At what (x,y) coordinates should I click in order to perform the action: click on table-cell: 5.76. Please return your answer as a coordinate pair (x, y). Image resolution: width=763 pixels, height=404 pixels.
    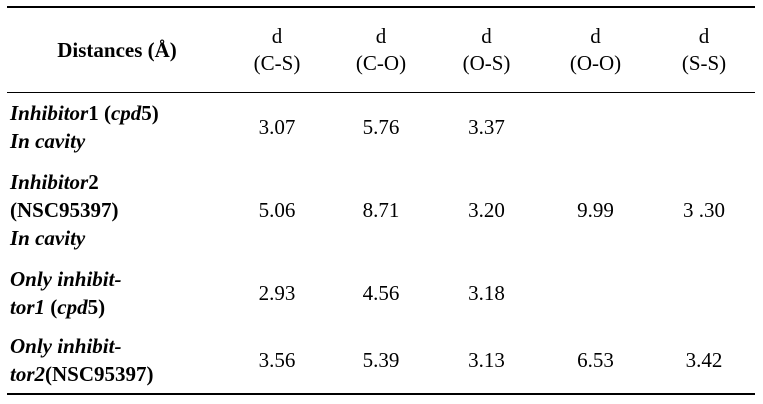
    Looking at the image, I should click on (381, 126).